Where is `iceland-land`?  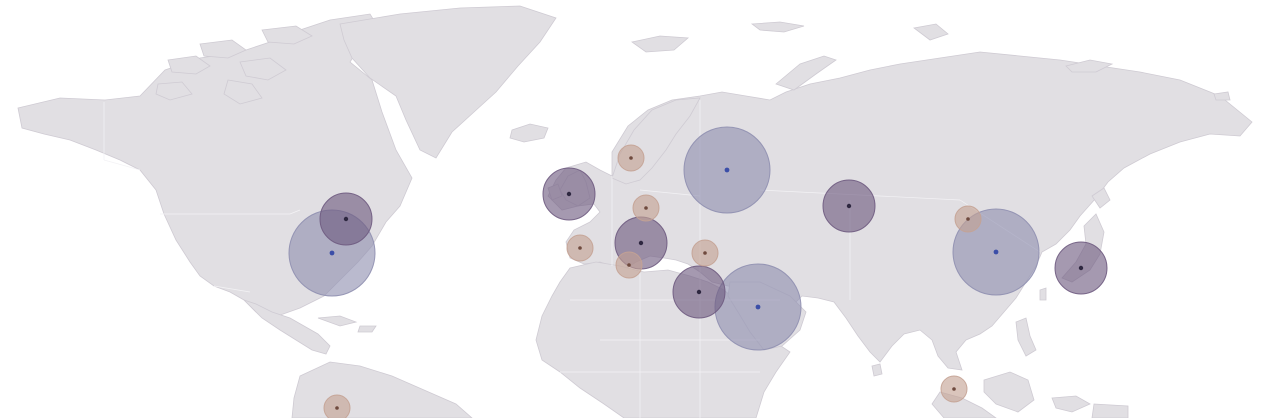
iceland-land is located at coordinates (529, 133).